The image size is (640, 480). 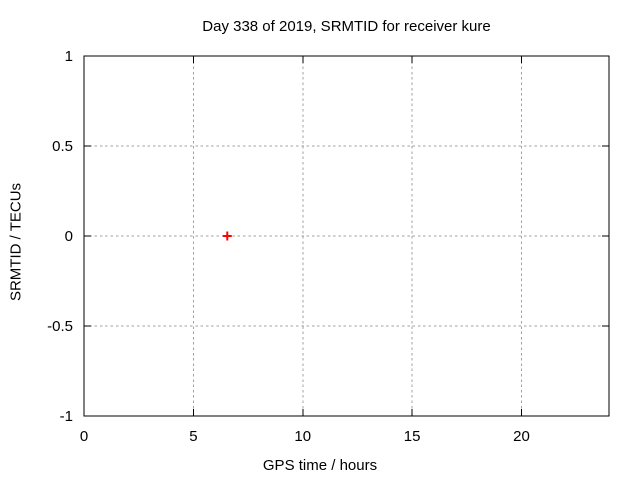 What do you see at coordinates (66, 416) in the screenshot?
I see `y-tick-label: -1` at bounding box center [66, 416].